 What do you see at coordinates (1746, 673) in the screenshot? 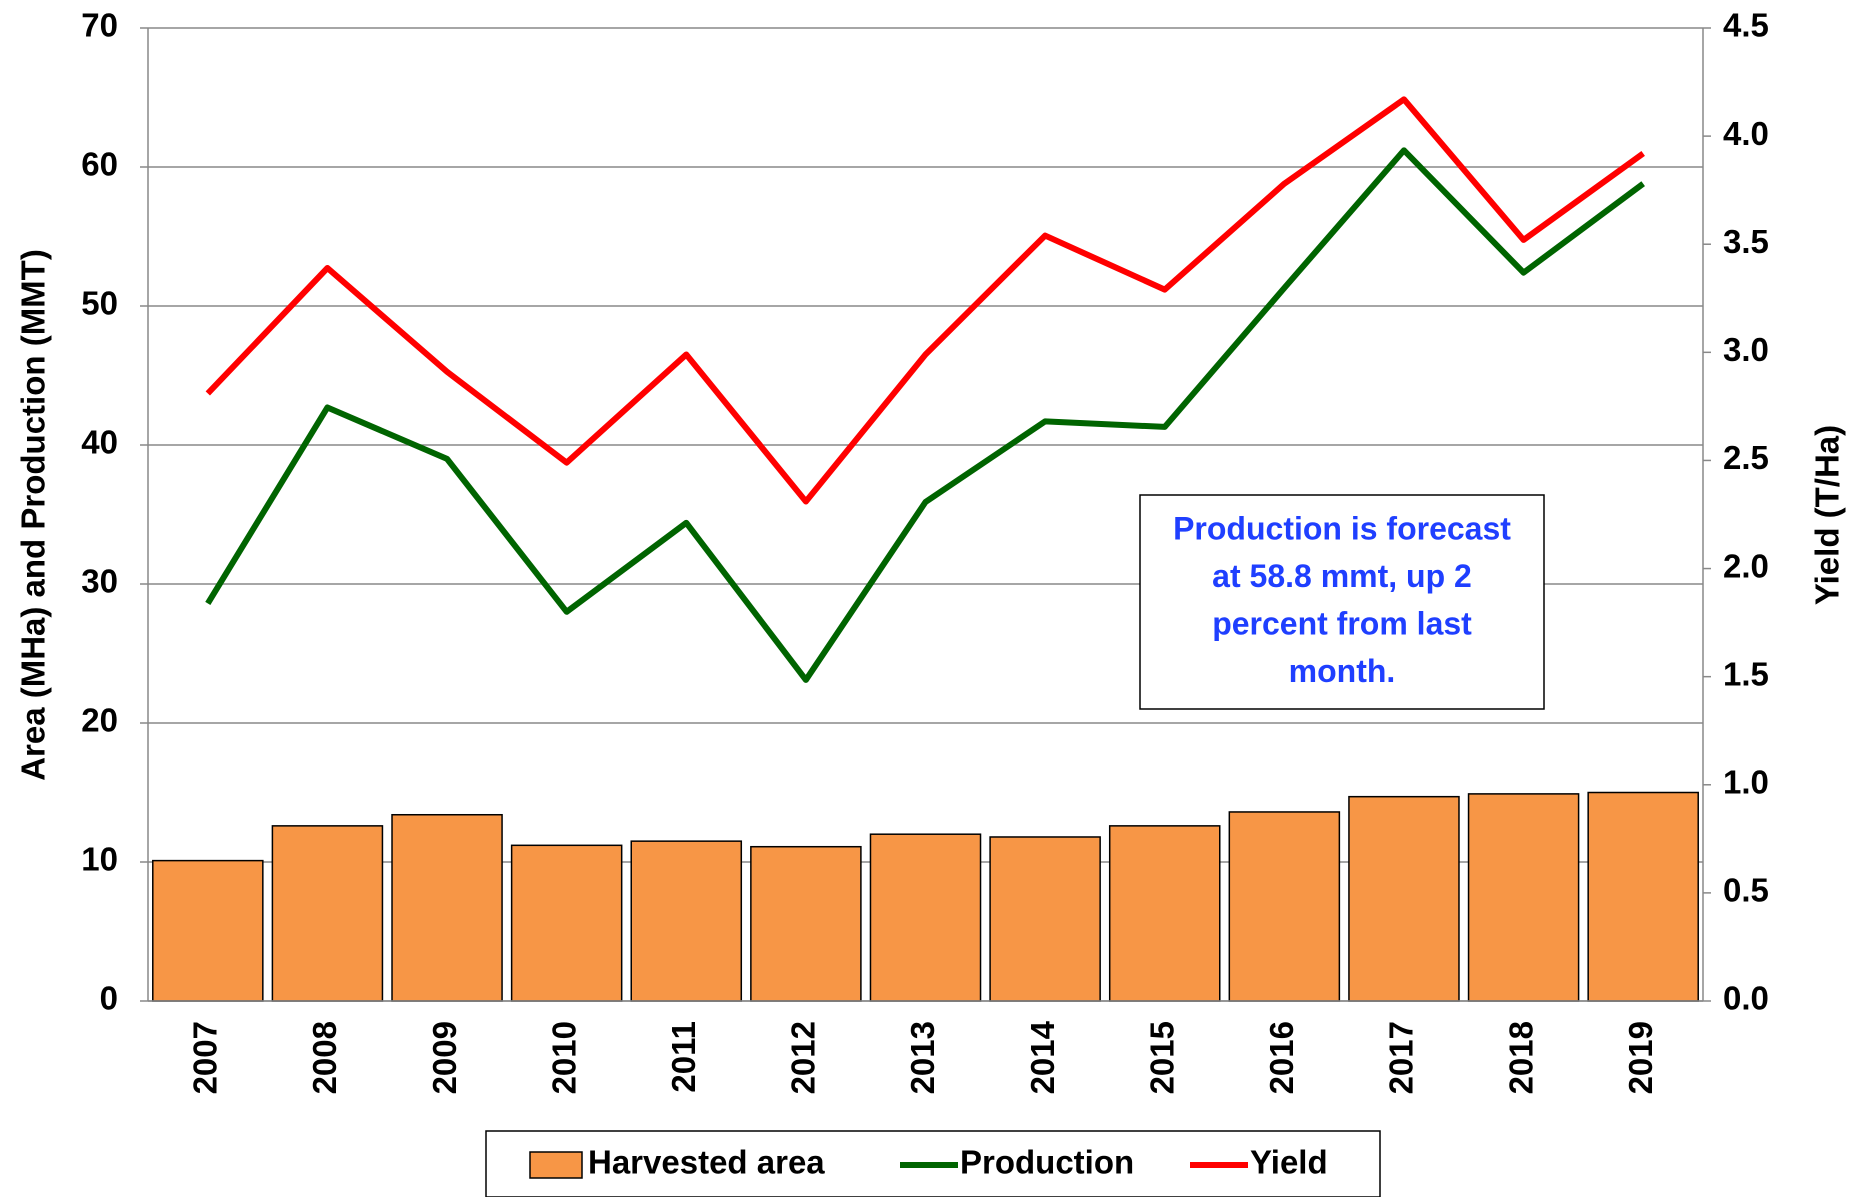
I see `y2-tick-label: 1.5` at bounding box center [1746, 673].